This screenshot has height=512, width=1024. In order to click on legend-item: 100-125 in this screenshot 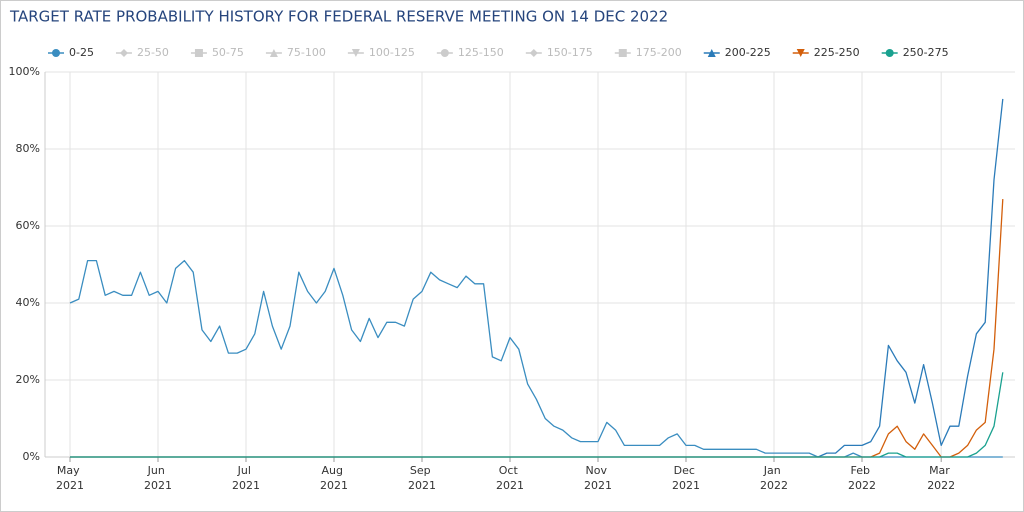, I will do `click(381, 52)`.